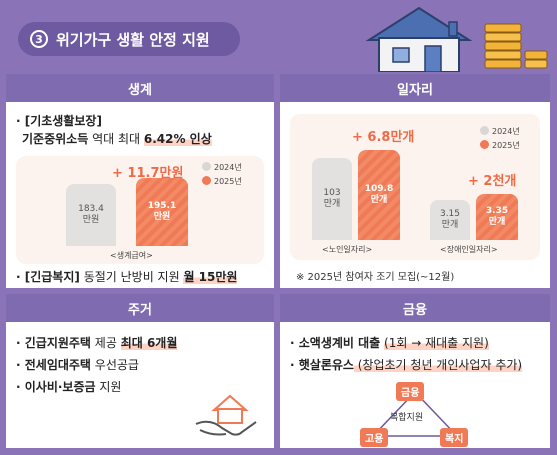  I want to click on jobs-increase-senior: + 6.8만개, so click(383, 137).